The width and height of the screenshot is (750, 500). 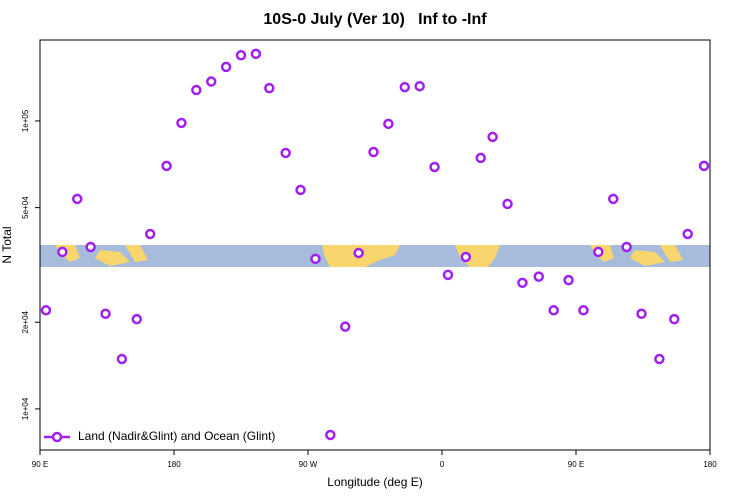 I want to click on y-tick-label: 1e+04, so click(x=25, y=408).